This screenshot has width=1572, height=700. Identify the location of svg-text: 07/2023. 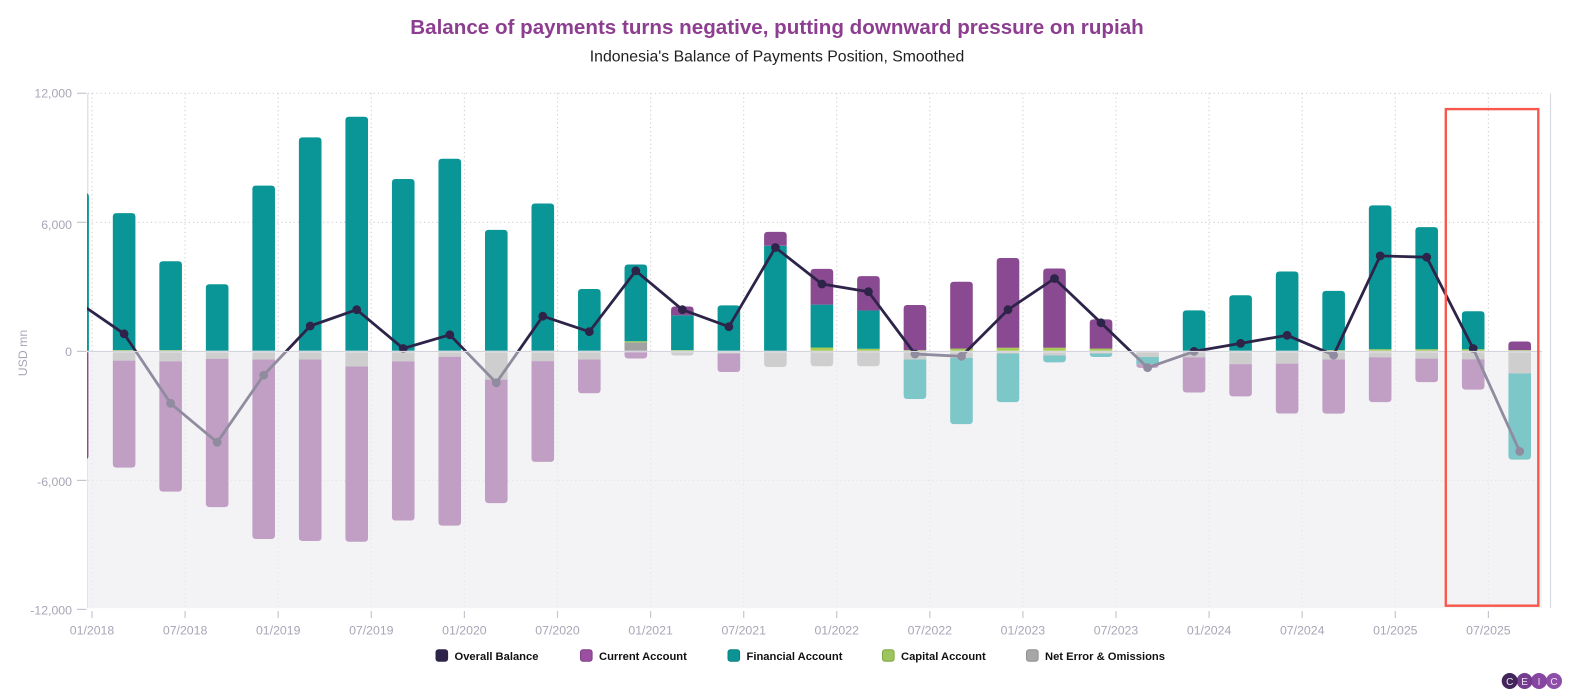
(1116, 631).